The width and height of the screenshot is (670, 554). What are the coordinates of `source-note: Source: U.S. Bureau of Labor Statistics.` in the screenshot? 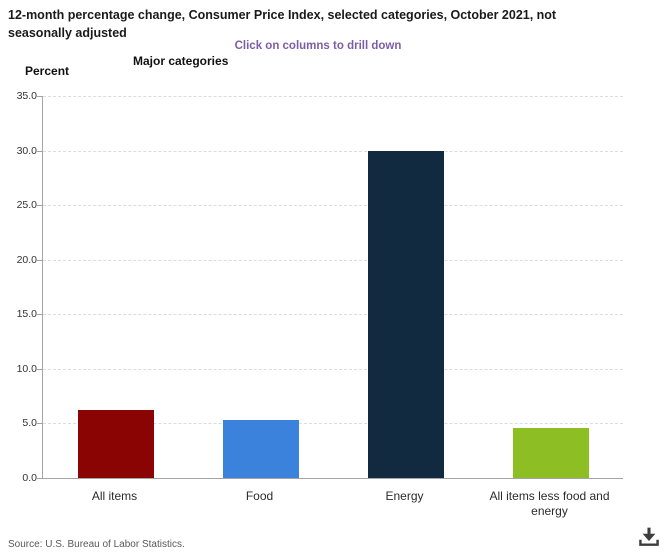 It's located at (96, 544).